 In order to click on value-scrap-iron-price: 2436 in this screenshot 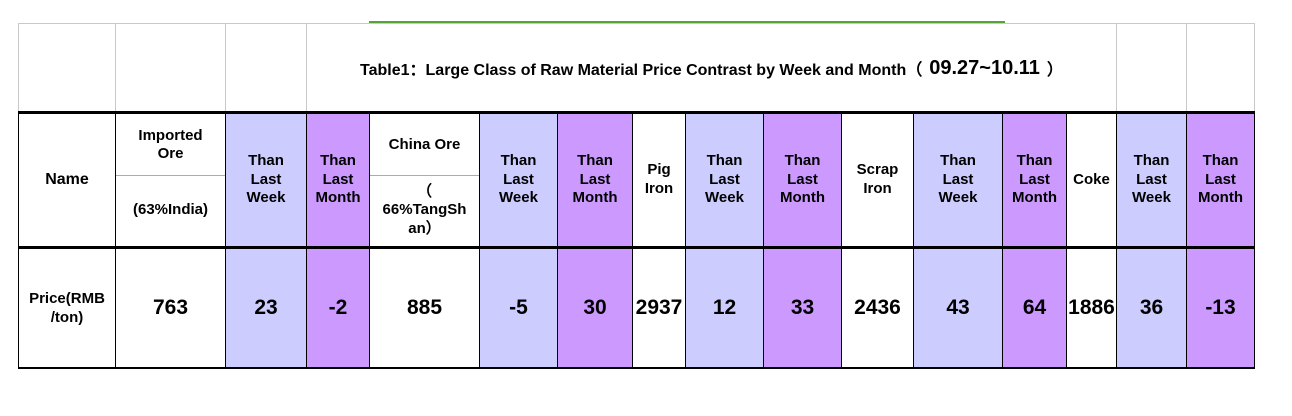, I will do `click(878, 307)`.